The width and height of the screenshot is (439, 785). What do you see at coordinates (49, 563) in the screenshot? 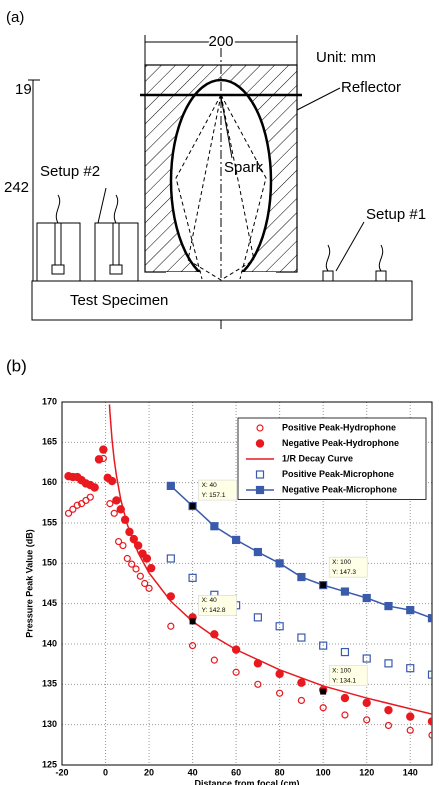
I see `y-tick-label: 150` at bounding box center [49, 563].